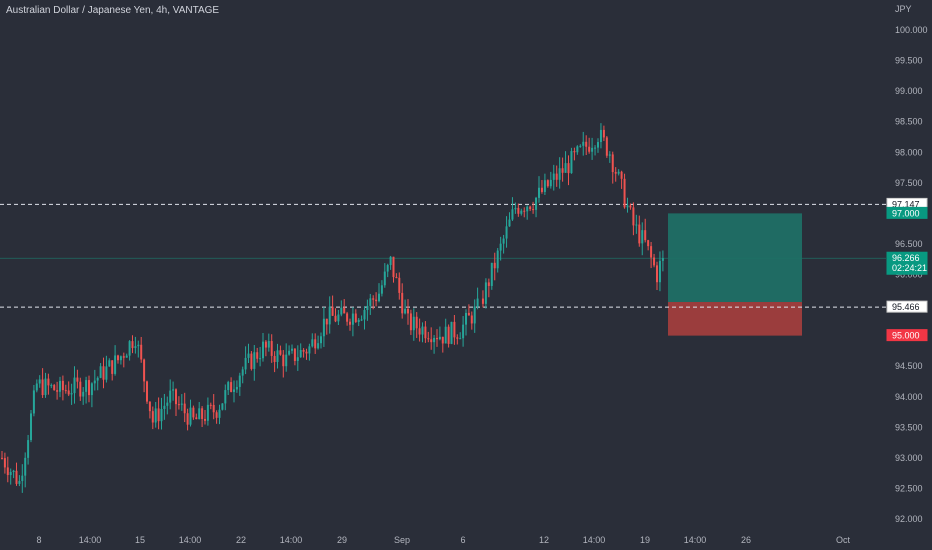  I want to click on y-tick-label: 94.500, so click(909, 366).